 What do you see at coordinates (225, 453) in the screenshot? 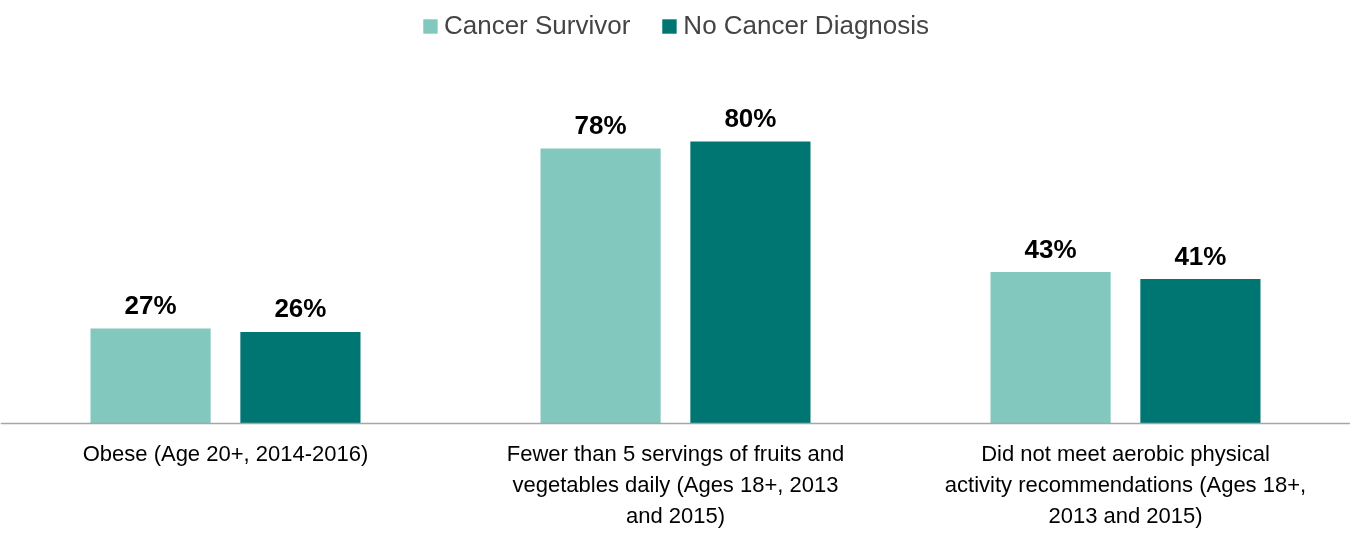
I see `x-tick-label: Obese (Age 20+, 2014-2016)` at bounding box center [225, 453].